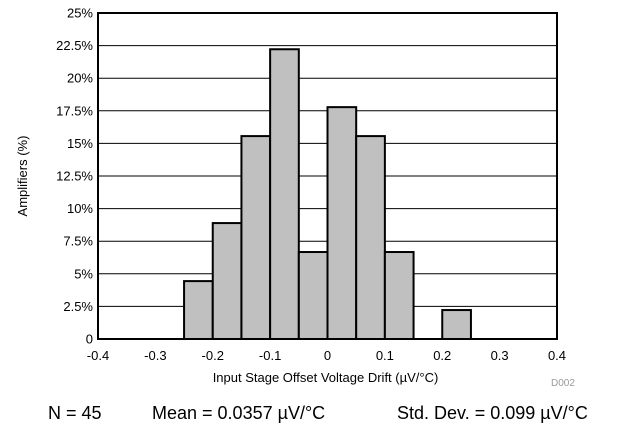 This screenshot has width=623, height=428. Describe the element at coordinates (155, 355) in the screenshot. I see `x-tick-label: -0.3` at that location.